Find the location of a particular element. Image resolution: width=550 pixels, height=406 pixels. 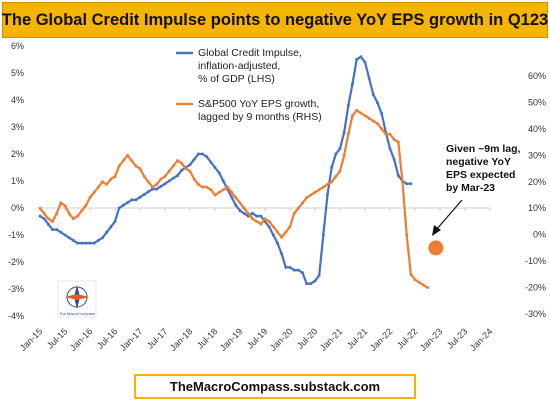

left-axis-tick-label: 6% is located at coordinates (17, 46).